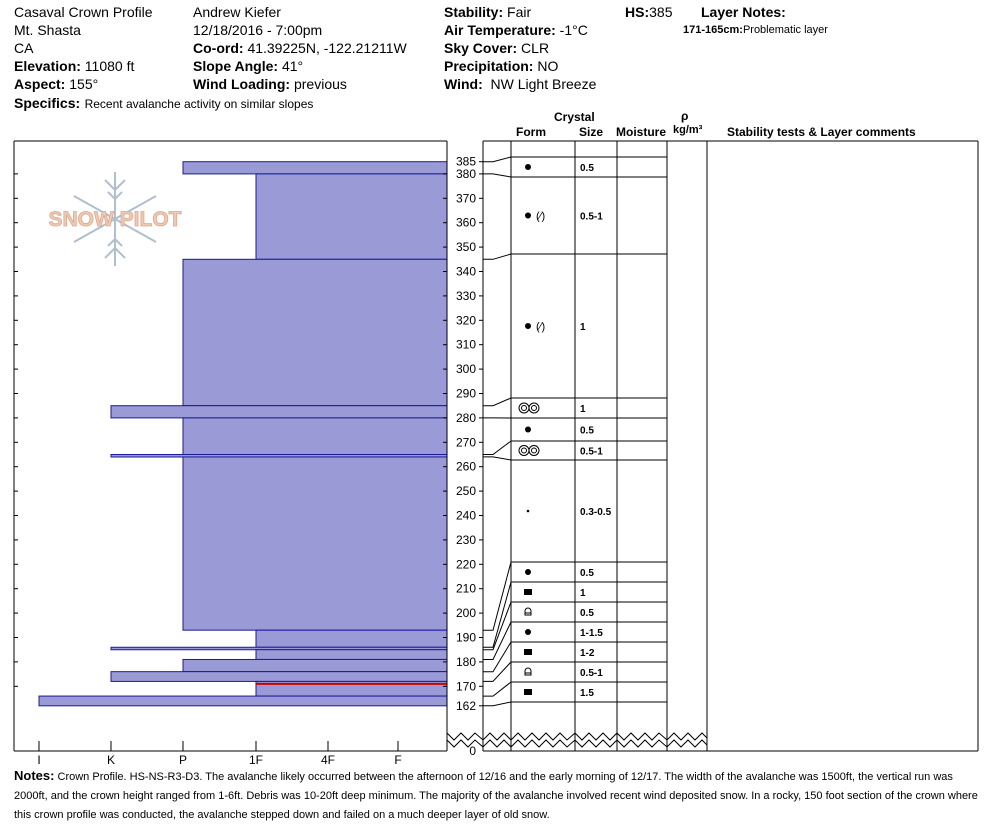 The image size is (994, 840). What do you see at coordinates (559, 168) in the screenshot?
I see `layer-row-0: 0.5` at bounding box center [559, 168].